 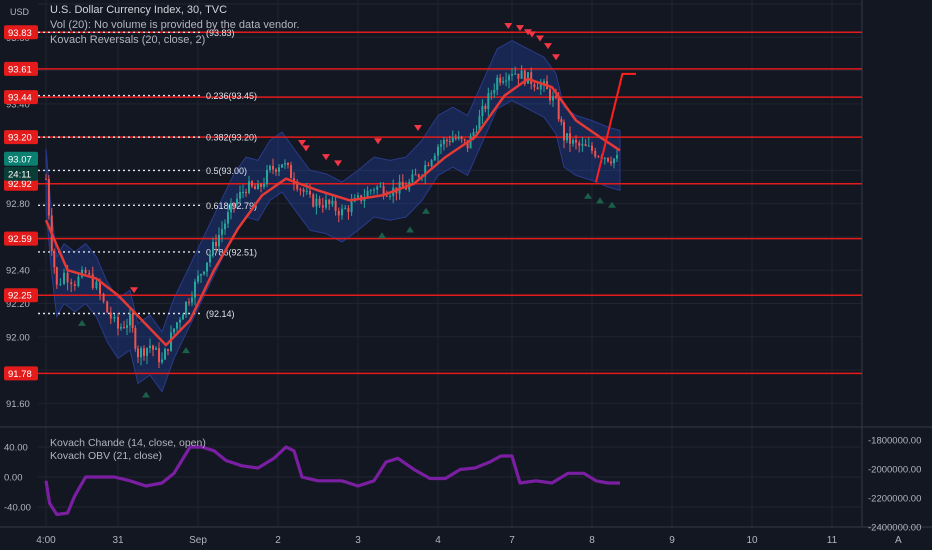 I want to click on auto-scale-button: A, so click(x=898, y=540).